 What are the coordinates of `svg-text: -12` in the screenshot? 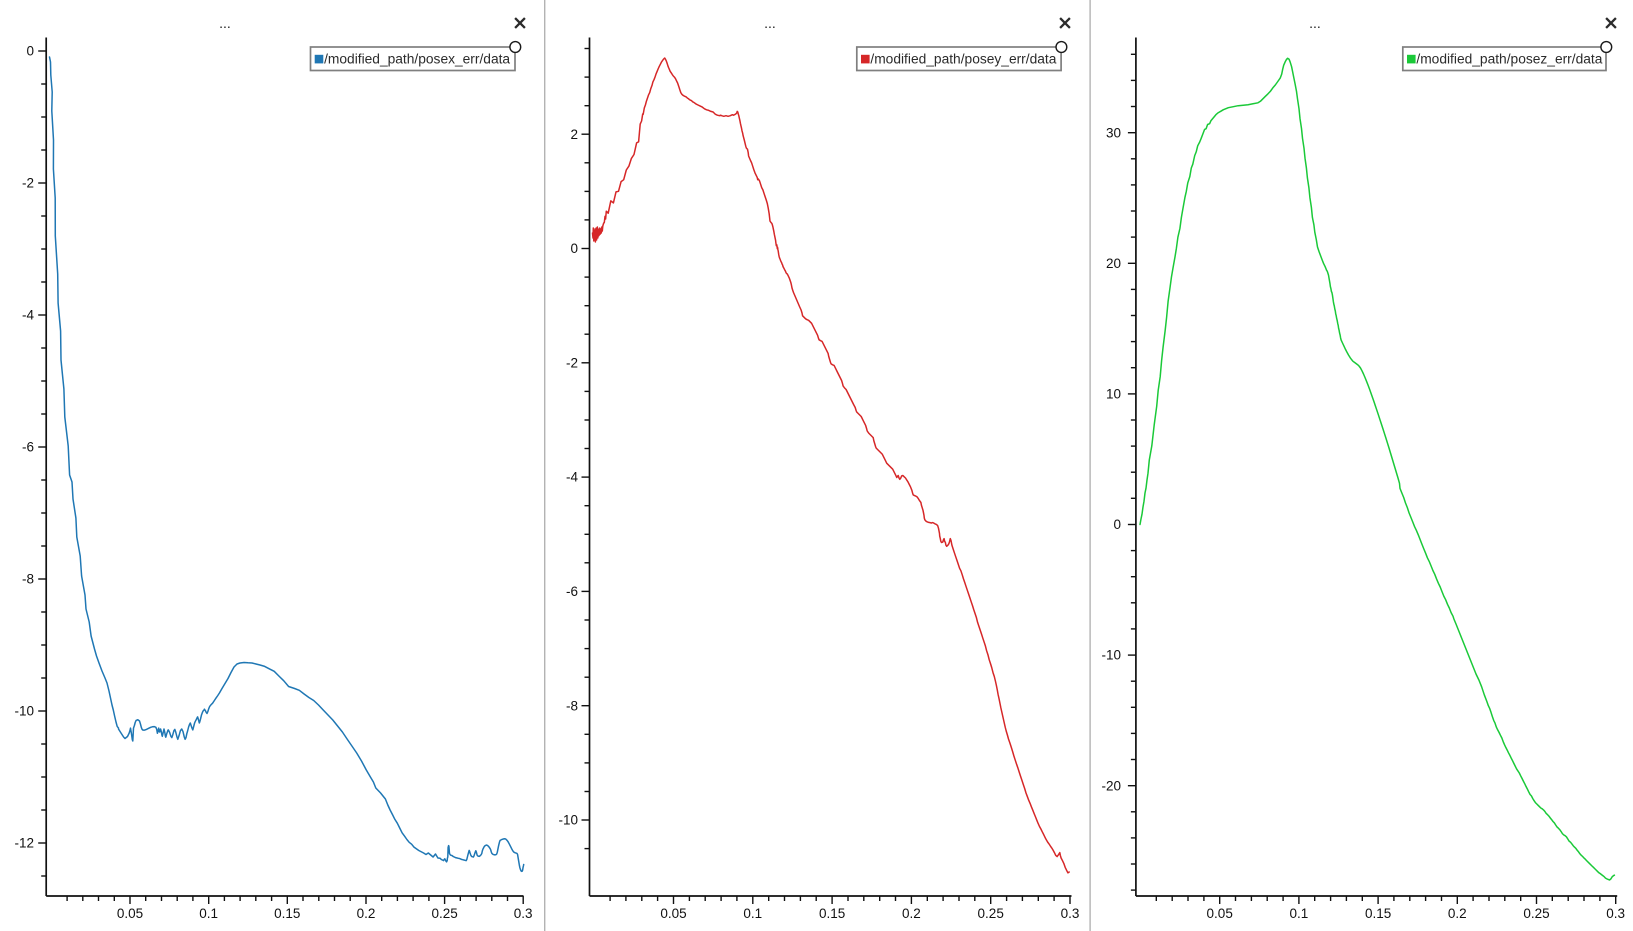 It's located at (24, 843).